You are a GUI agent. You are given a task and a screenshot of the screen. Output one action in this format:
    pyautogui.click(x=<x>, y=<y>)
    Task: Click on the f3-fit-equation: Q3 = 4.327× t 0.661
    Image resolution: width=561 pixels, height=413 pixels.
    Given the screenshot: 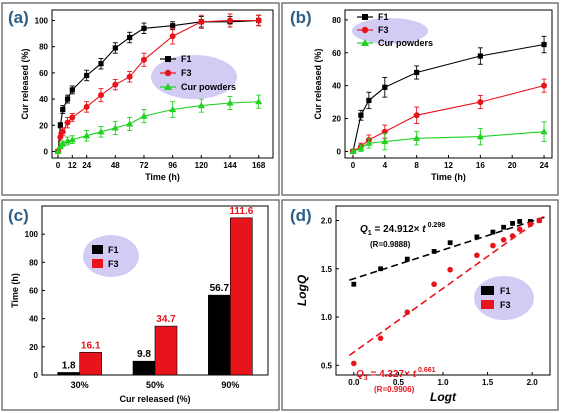 What is the action you would take?
    pyautogui.click(x=396, y=374)
    